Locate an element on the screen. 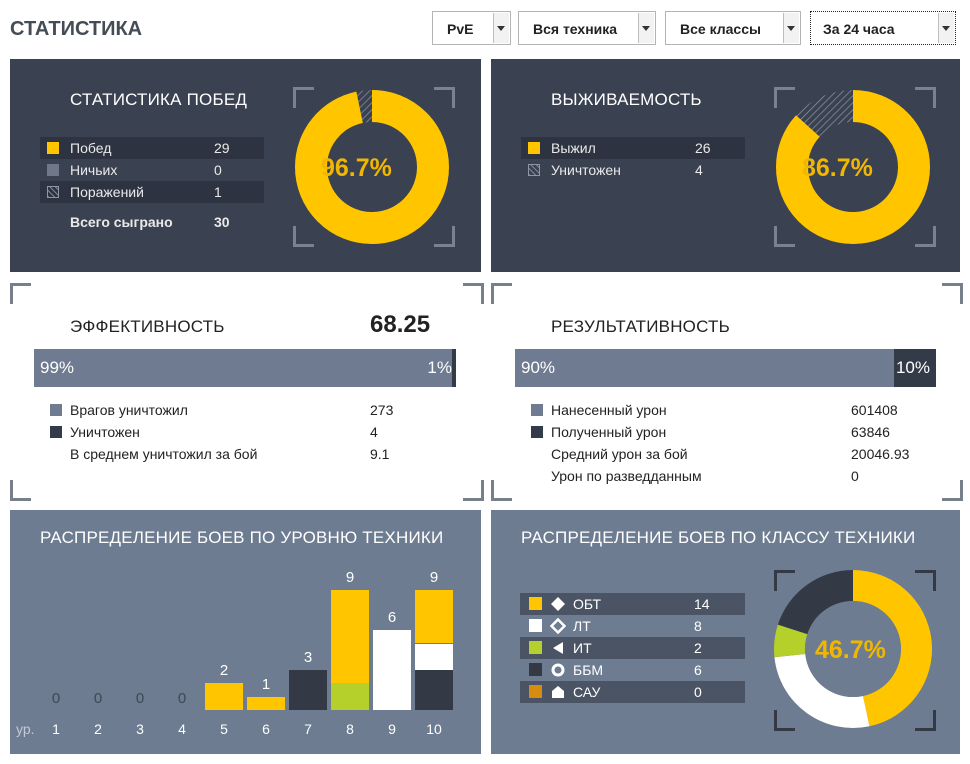 The image size is (970, 764). row-label: Полученный урон is located at coordinates (609, 432).